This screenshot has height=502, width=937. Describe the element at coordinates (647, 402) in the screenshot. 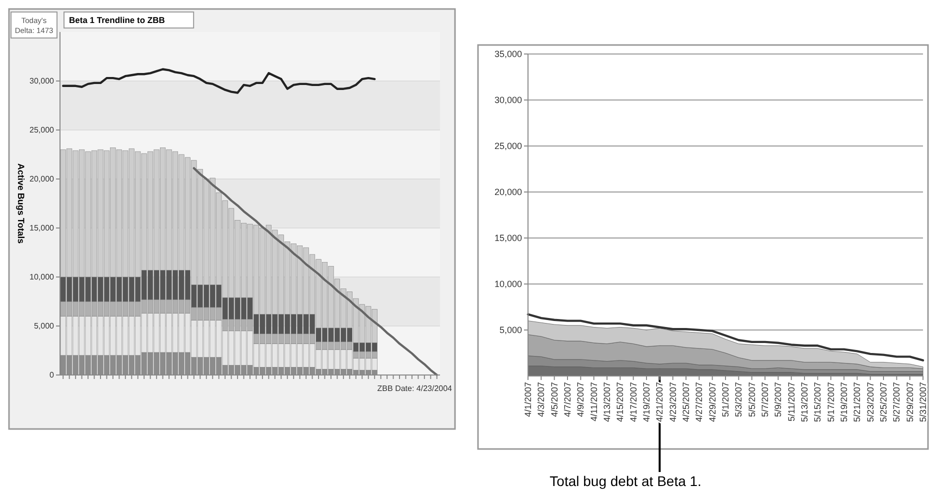

I see `x-tick-label: 4/19/2007` at that location.